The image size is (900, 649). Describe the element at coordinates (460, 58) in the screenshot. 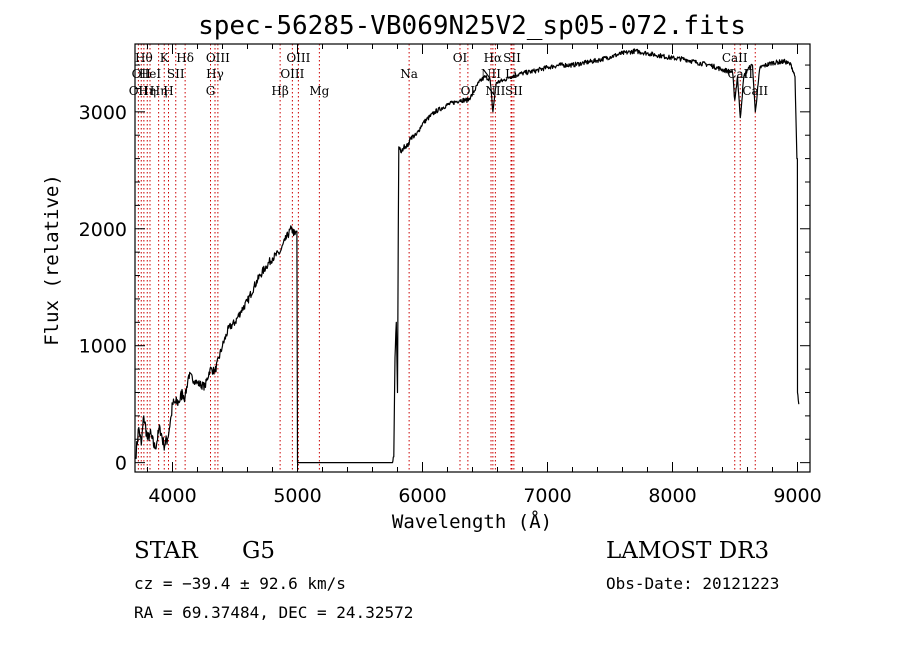

I see `line-label-6300: OI` at that location.